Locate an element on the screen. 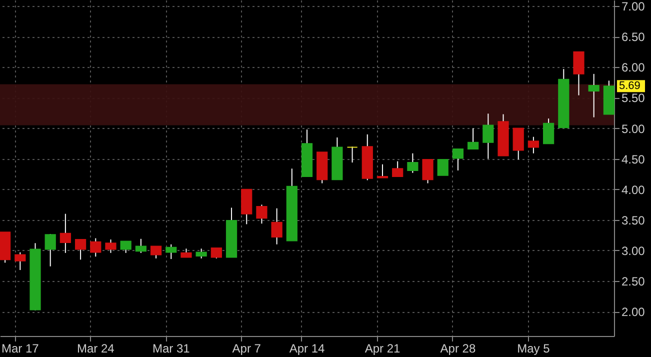 The image size is (651, 357). y-tick-label: 7.00 is located at coordinates (634, 7).